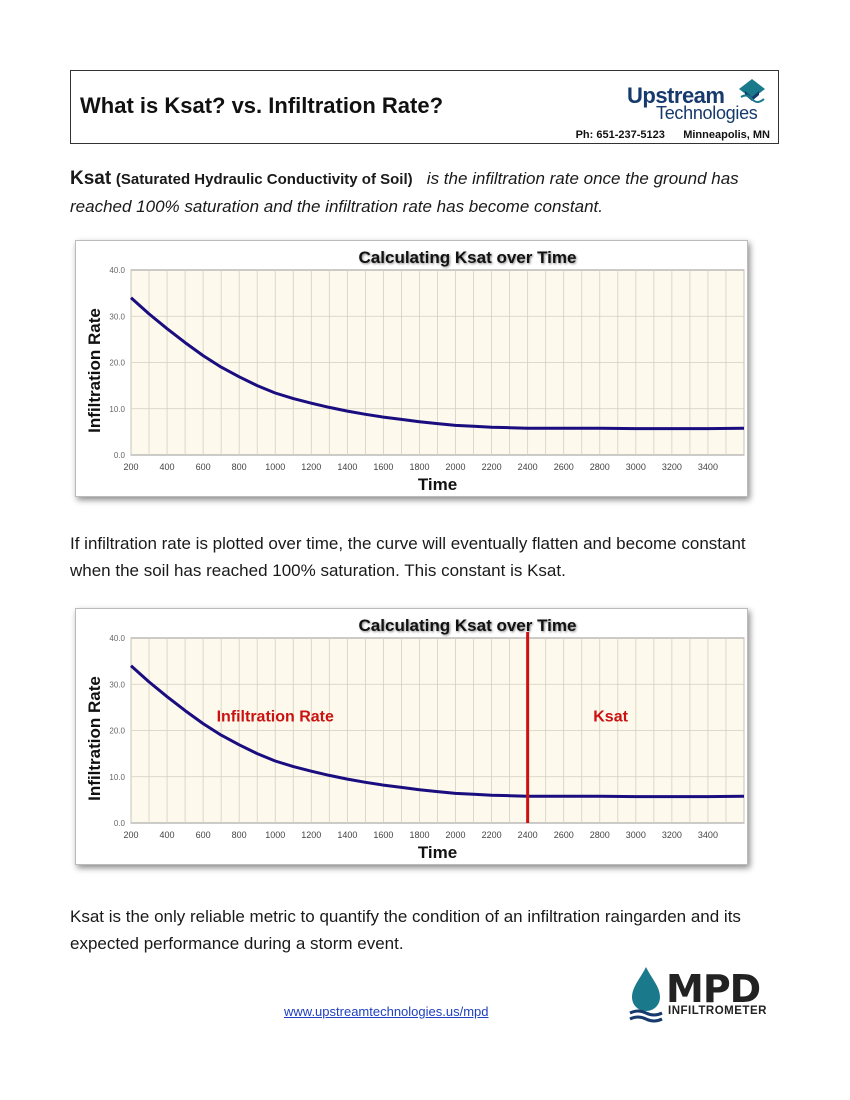 The height and width of the screenshot is (1100, 850). I want to click on term-ksat: Ksat, so click(91, 178).